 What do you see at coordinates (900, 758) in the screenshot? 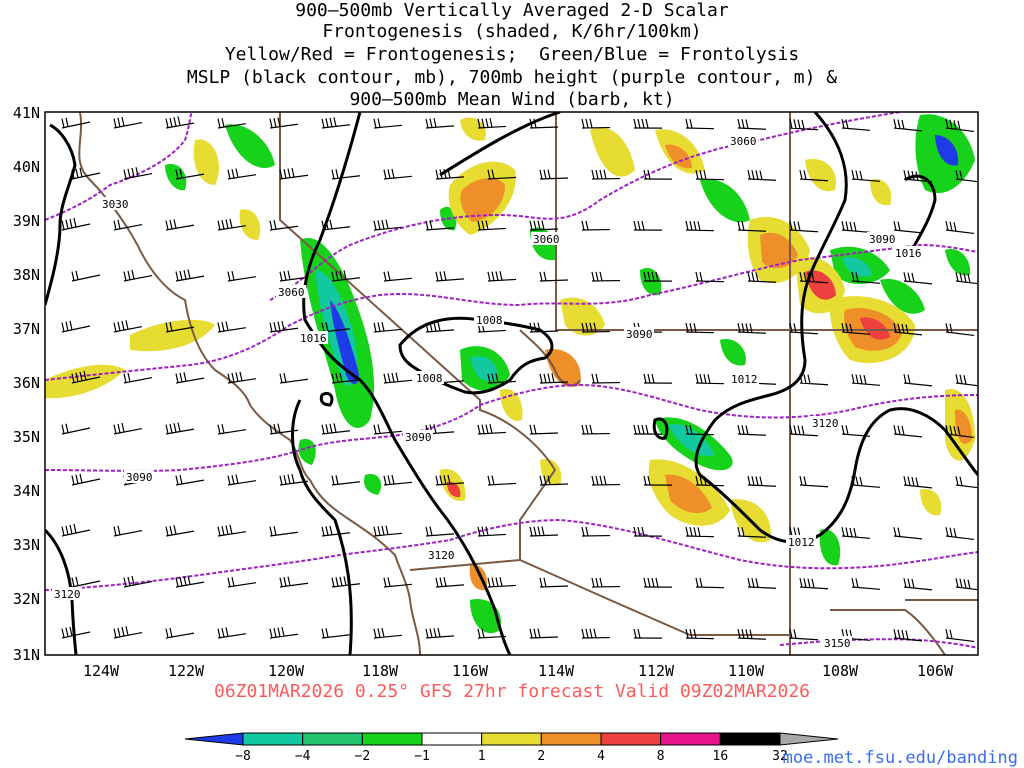
I see `credit-url: moe.met.fsu.edu/banding` at bounding box center [900, 758].